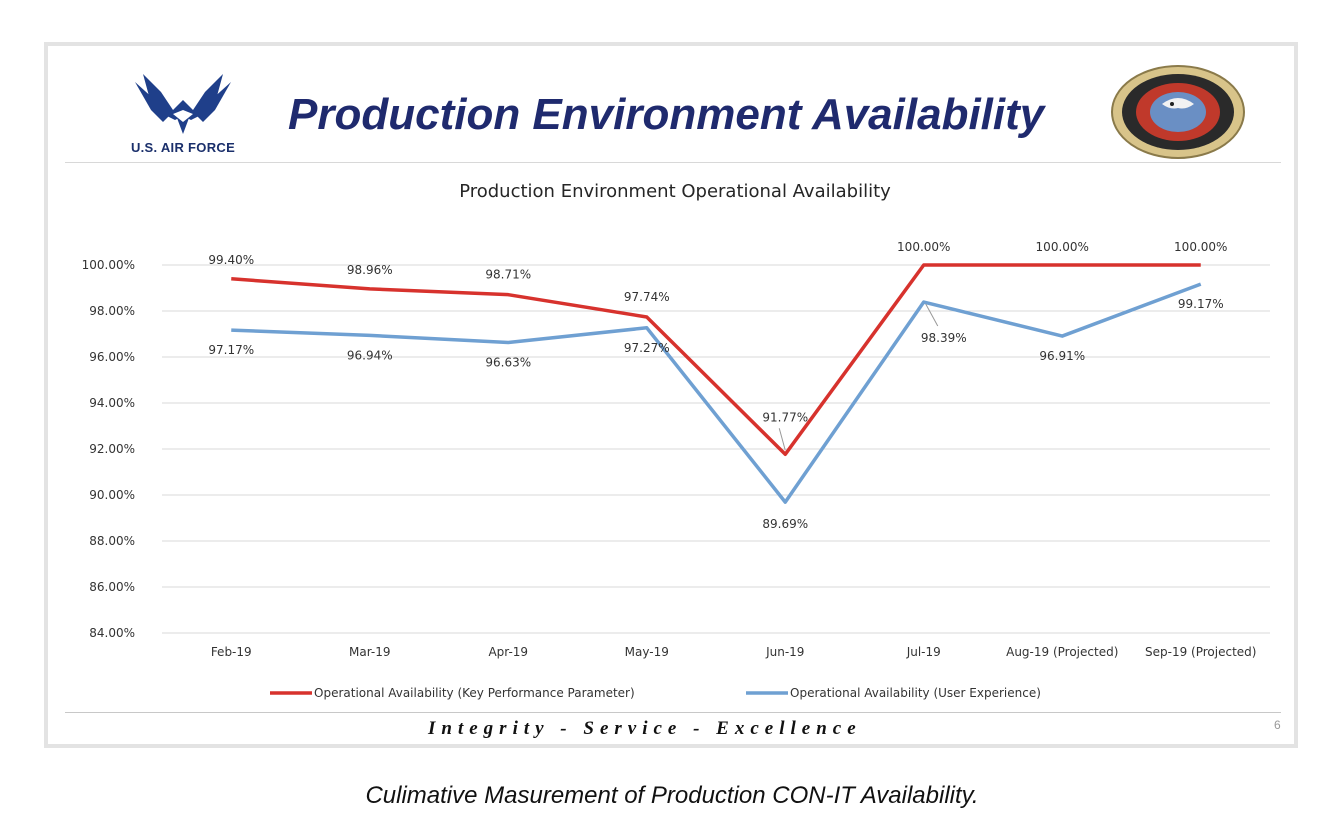 The height and width of the screenshot is (836, 1344). What do you see at coordinates (370, 270) in the screenshot?
I see `kpp-data-label: 98.96%` at bounding box center [370, 270].